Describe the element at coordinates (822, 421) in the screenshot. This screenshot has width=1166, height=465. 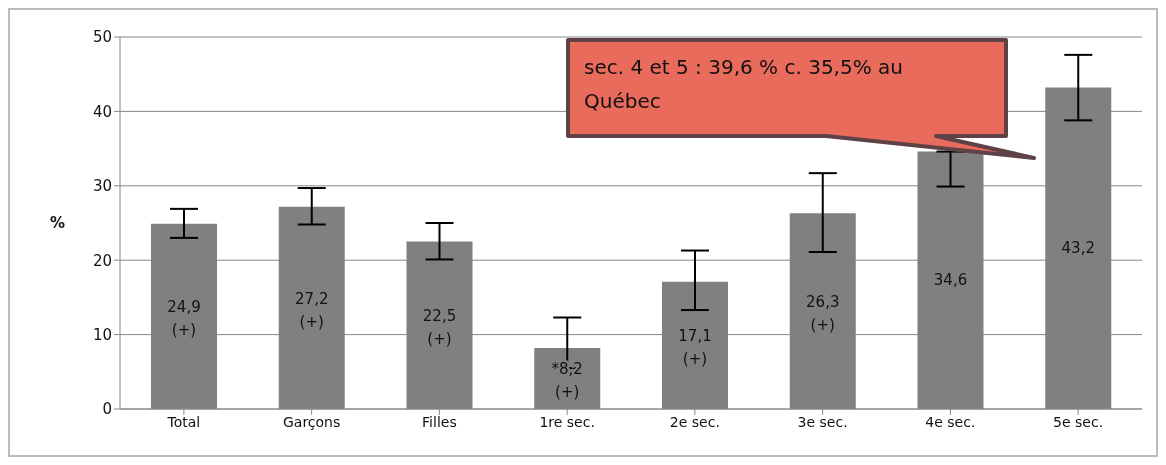
I see `x-tick-label: 3e sec.` at that location.